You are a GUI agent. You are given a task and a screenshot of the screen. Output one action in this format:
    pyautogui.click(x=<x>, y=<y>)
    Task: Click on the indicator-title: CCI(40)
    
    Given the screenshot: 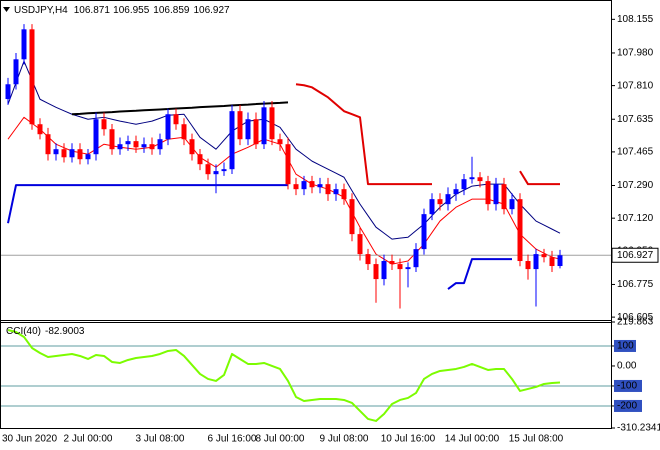 What is the action you would take?
    pyautogui.click(x=23, y=331)
    